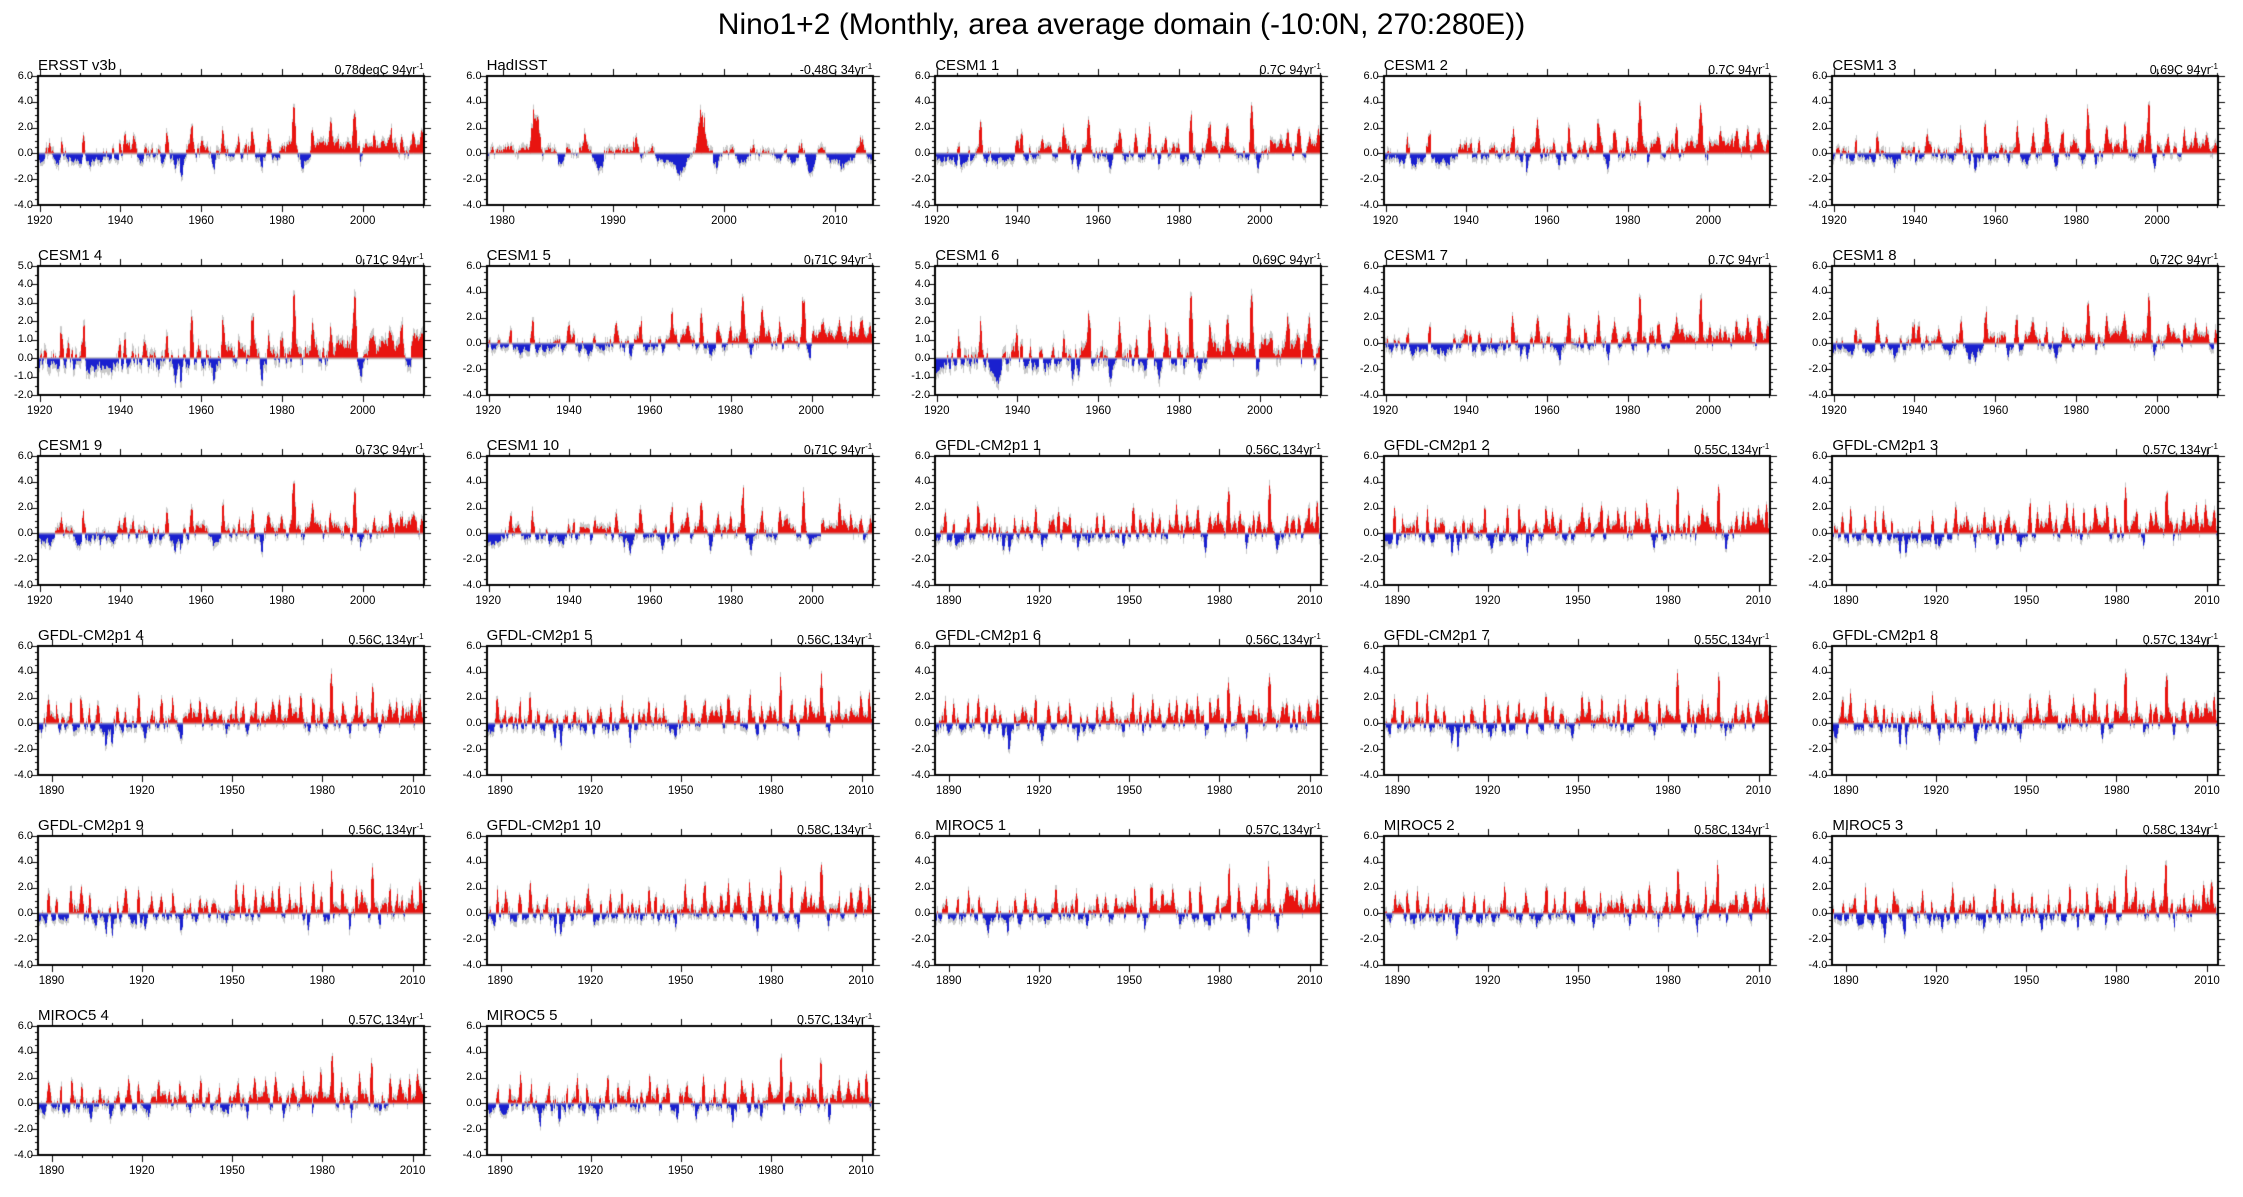 The height and width of the screenshot is (1197, 2243). Describe the element at coordinates (385, 1018) in the screenshot. I see `trend-label: 0.57C 134yr-1` at that location.